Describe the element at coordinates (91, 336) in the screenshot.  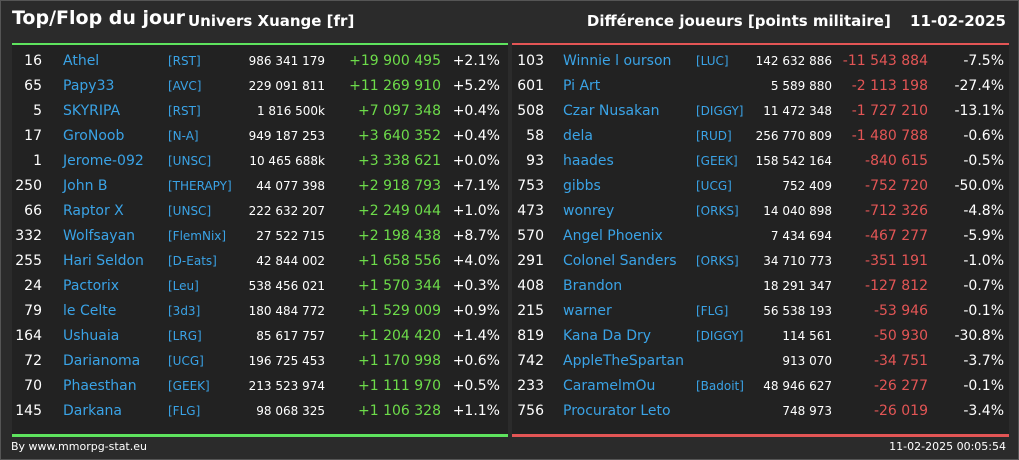
I see `player-name-link: Ushuaia` at that location.